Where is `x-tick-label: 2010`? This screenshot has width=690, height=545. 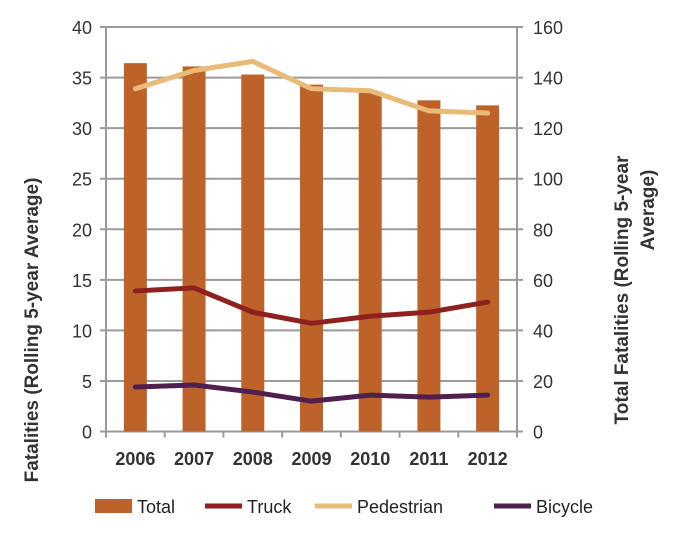
x-tick-label: 2010 is located at coordinates (370, 459).